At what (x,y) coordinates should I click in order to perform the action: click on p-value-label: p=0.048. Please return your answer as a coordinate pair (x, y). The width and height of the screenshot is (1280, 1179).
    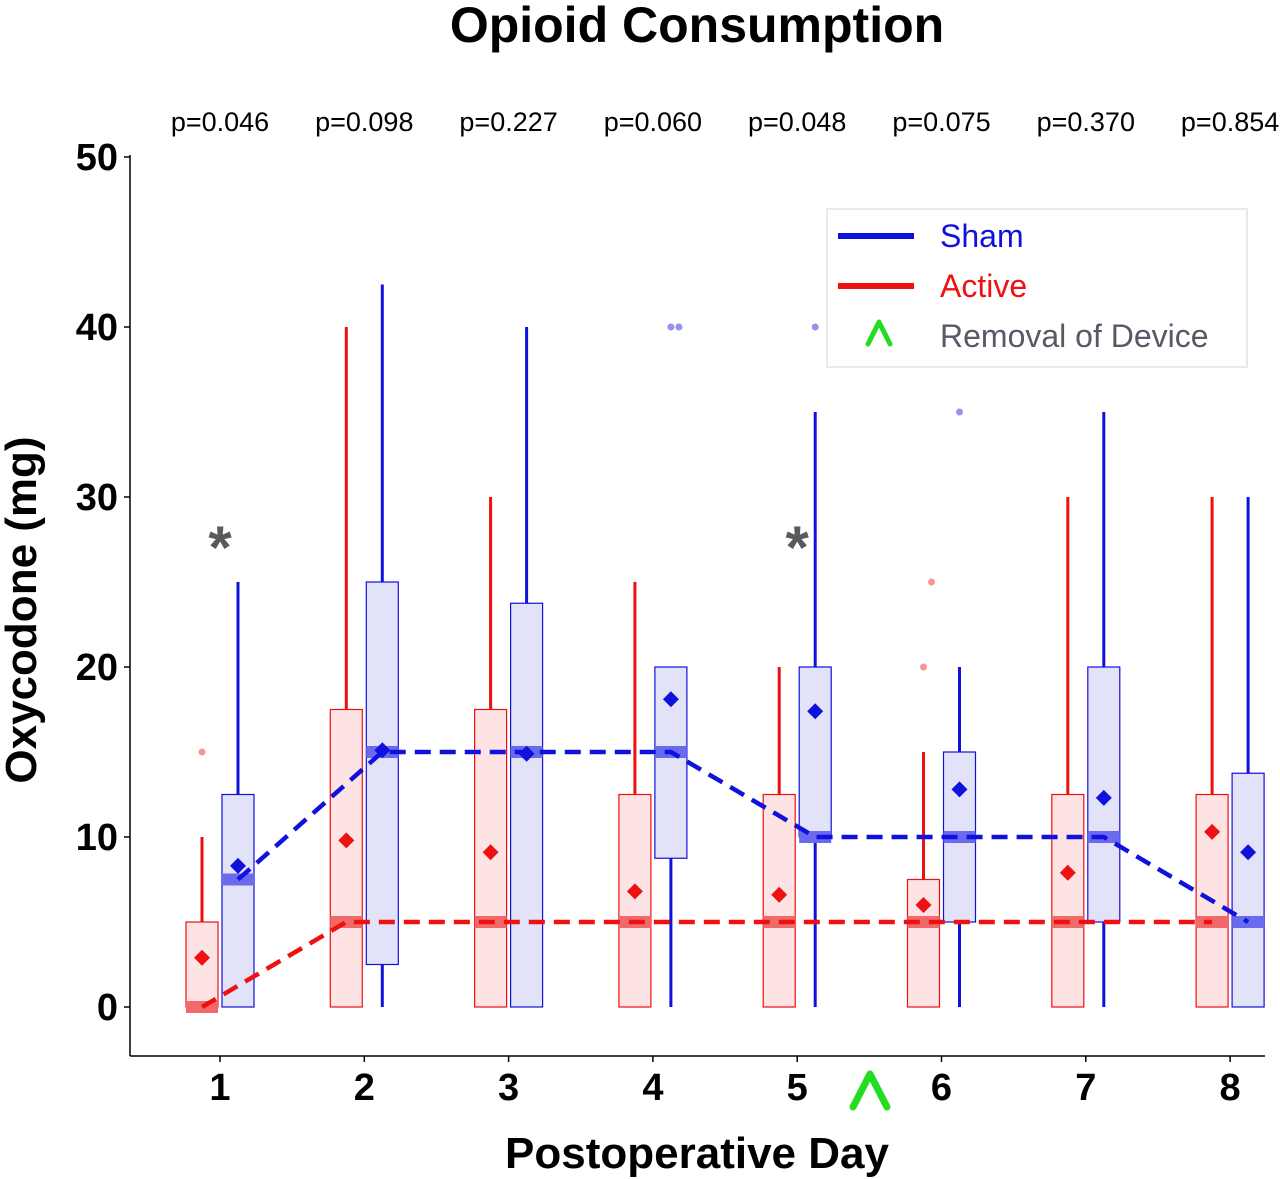
    Looking at the image, I should click on (797, 122).